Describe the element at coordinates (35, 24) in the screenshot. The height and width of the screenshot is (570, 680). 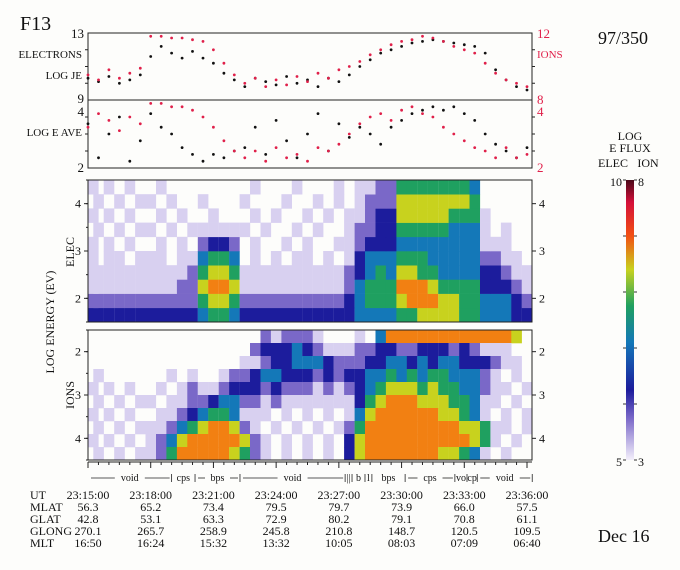
I see `satellite-id: F13` at that location.